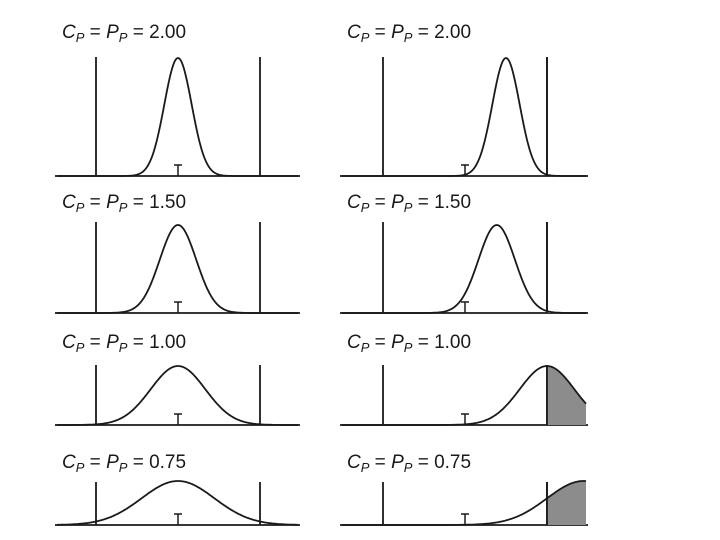  I want to click on panel-6: CP = PP = 1.00, so click(464, 379).